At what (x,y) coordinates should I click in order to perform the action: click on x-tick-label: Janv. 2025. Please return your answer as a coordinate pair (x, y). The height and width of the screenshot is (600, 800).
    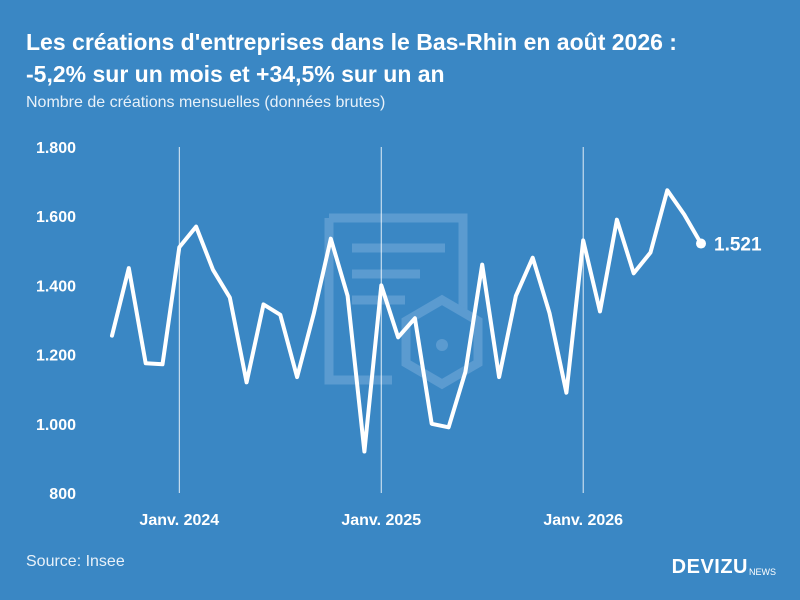
    Looking at the image, I should click on (381, 520).